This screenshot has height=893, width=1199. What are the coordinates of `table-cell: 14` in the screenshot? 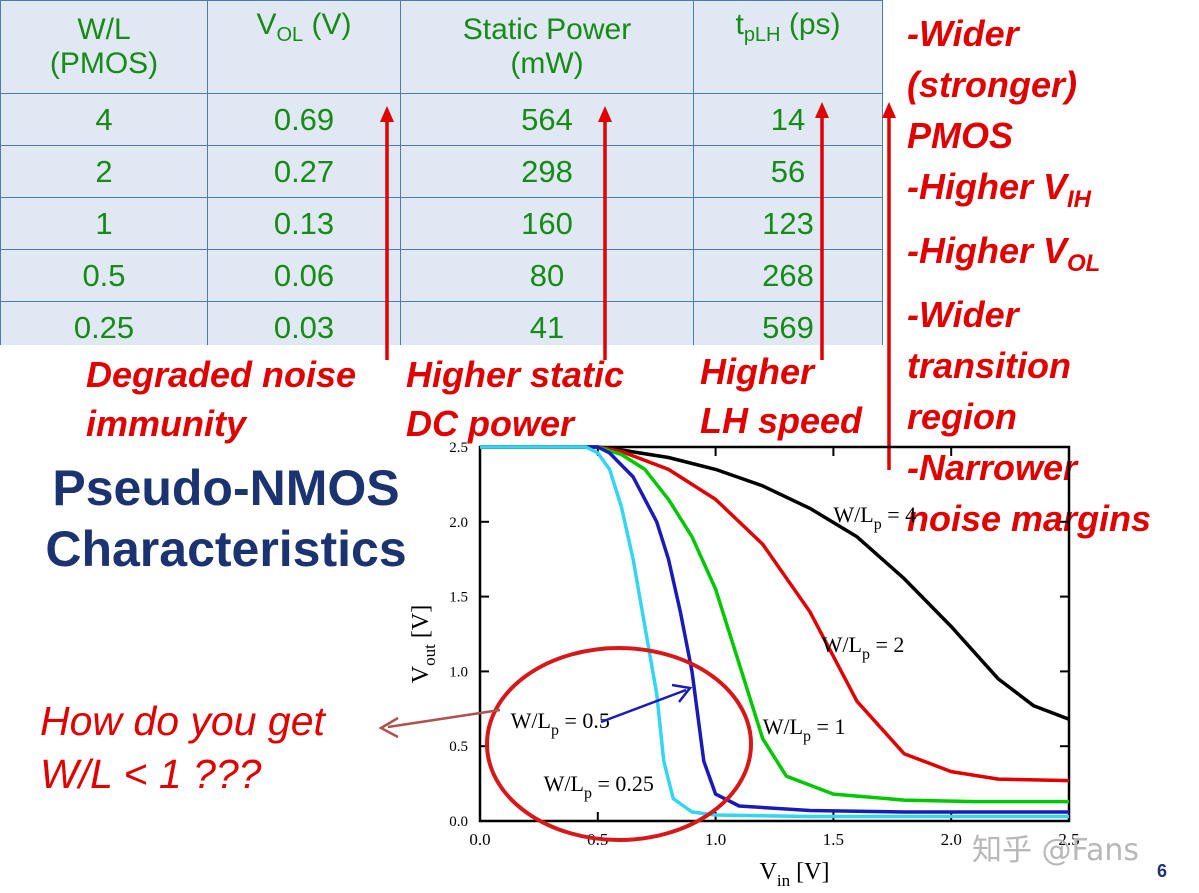 It's located at (788, 119).